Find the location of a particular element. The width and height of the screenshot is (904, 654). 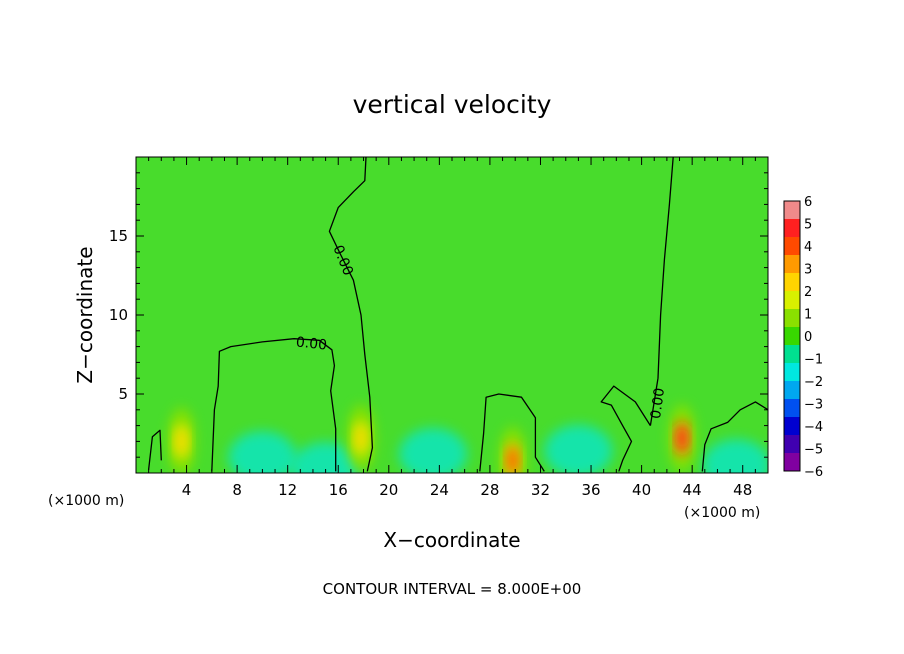

x-tick-label: 24 is located at coordinates (439, 490).